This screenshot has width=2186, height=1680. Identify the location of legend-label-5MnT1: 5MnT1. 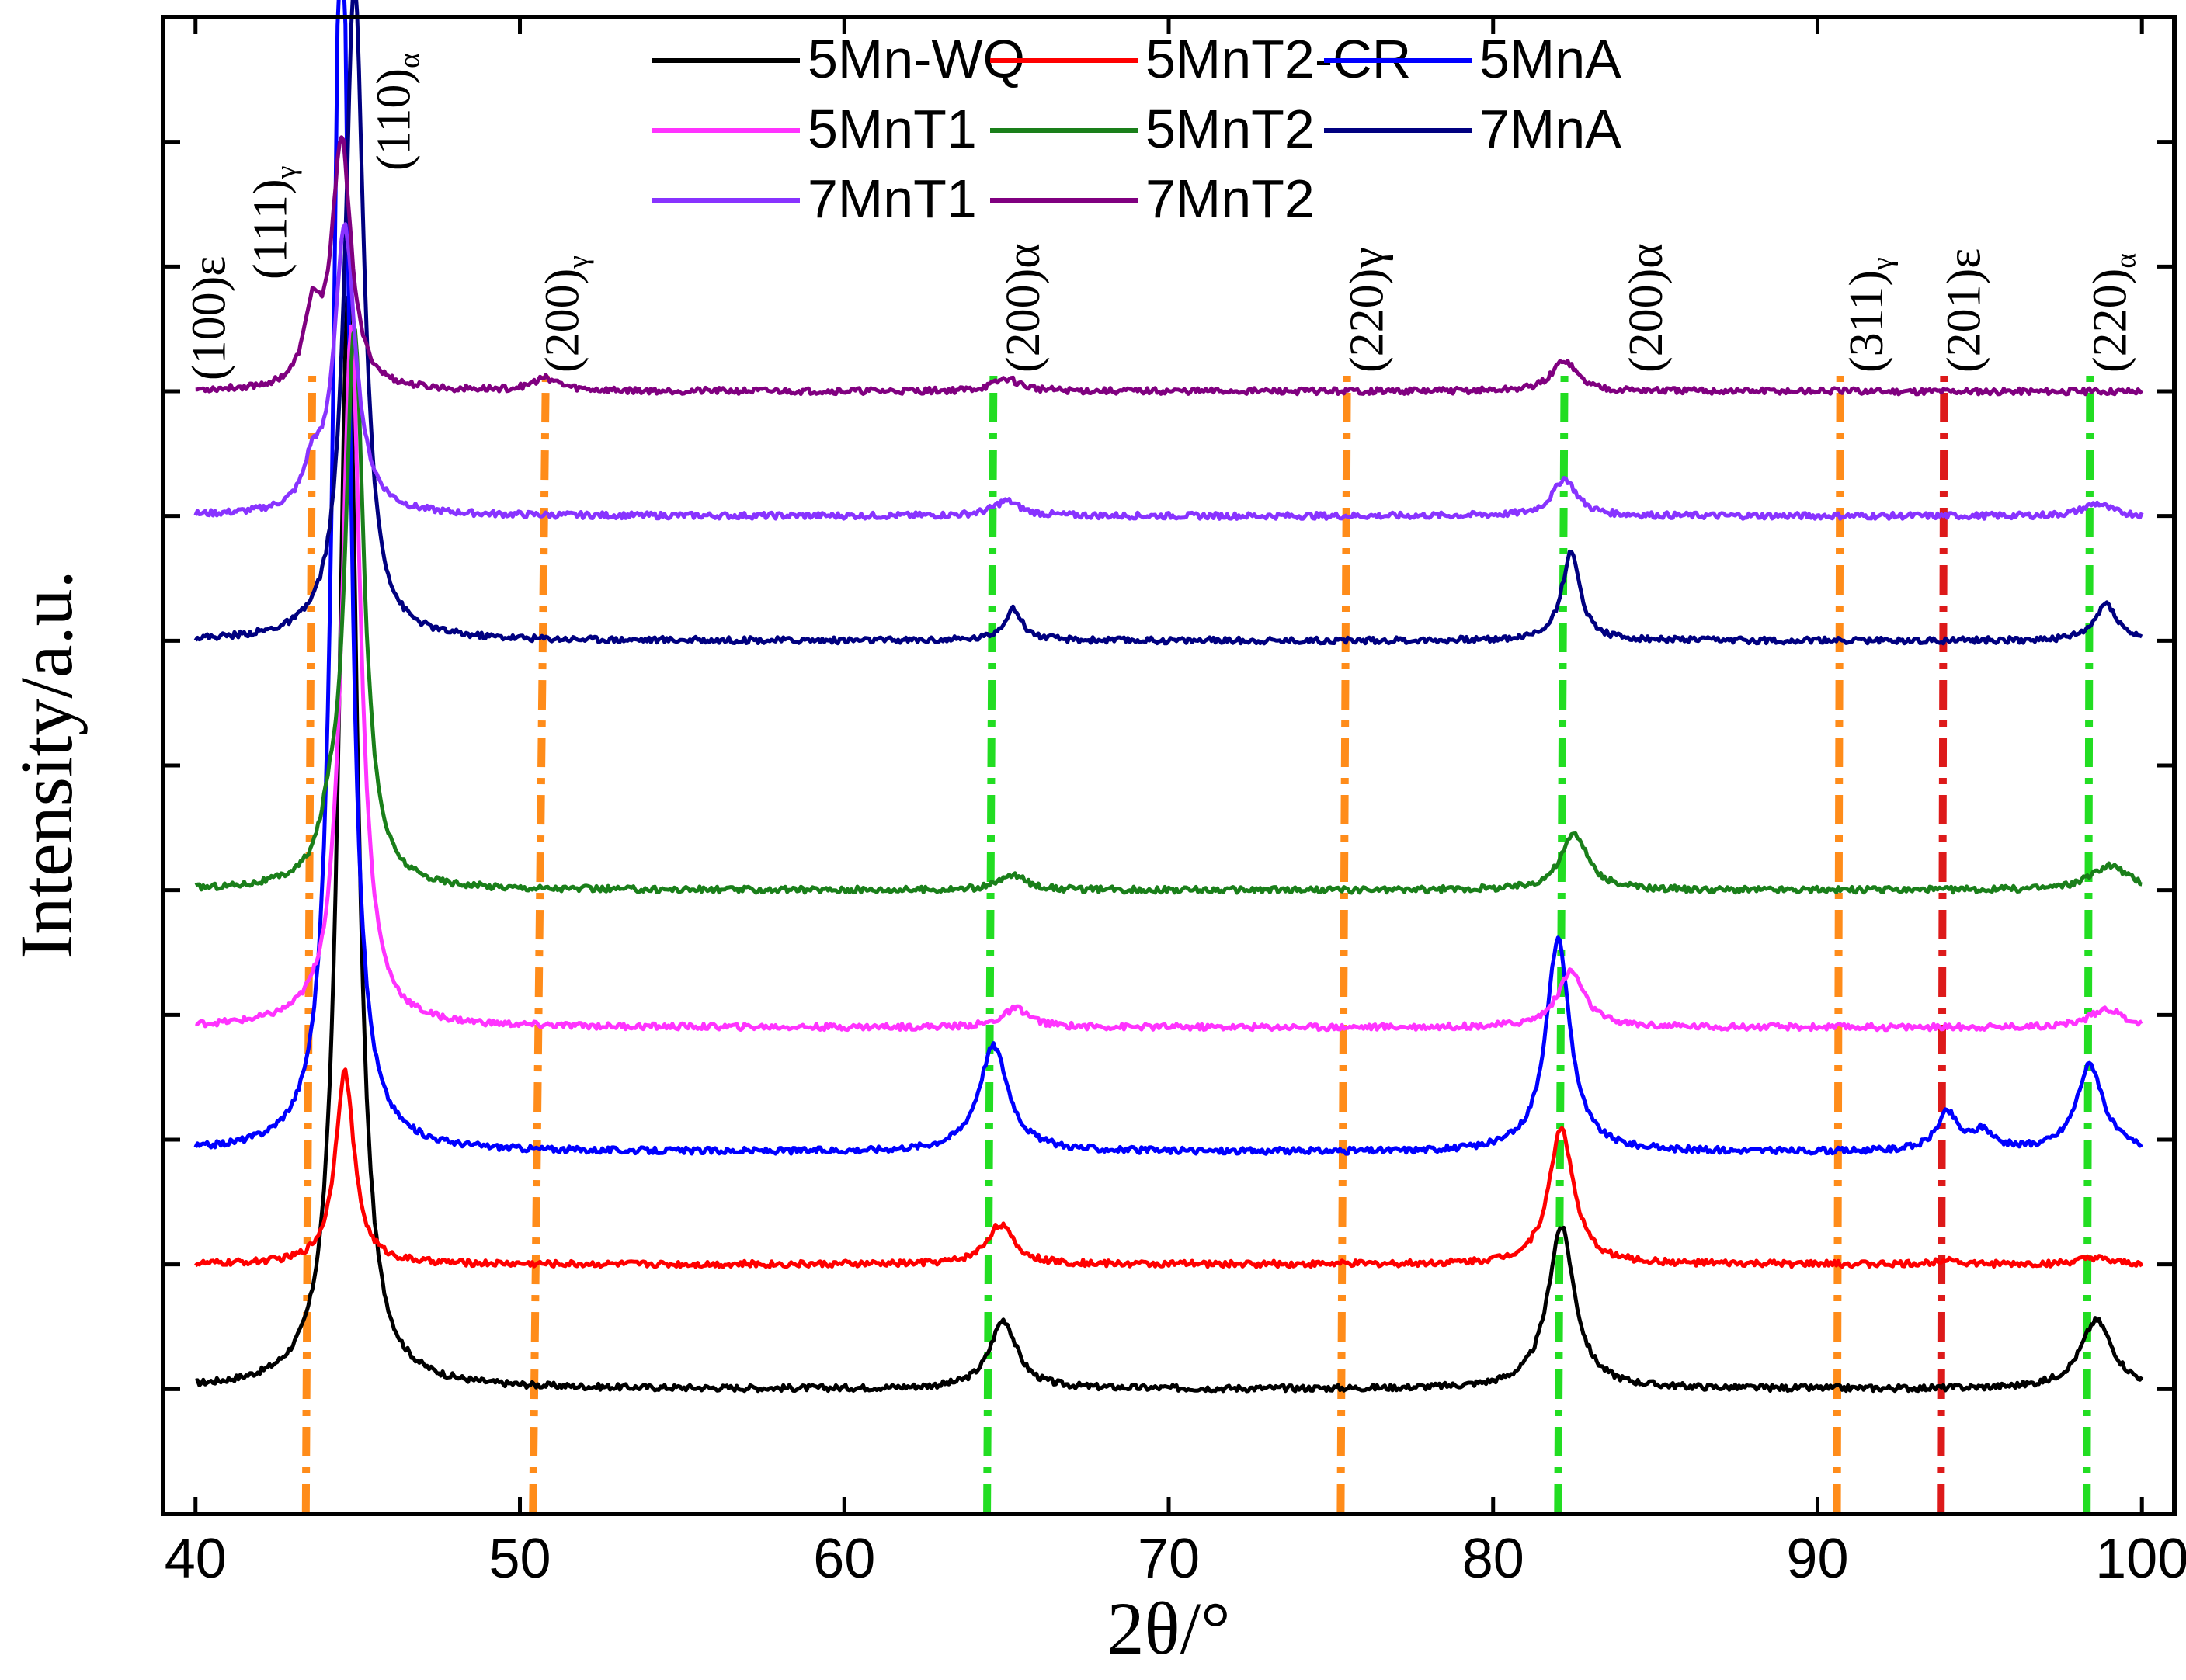
(892, 129).